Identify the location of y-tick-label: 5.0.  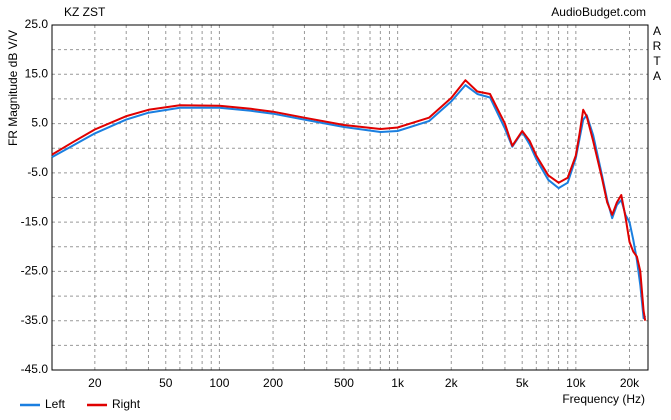
(39, 123).